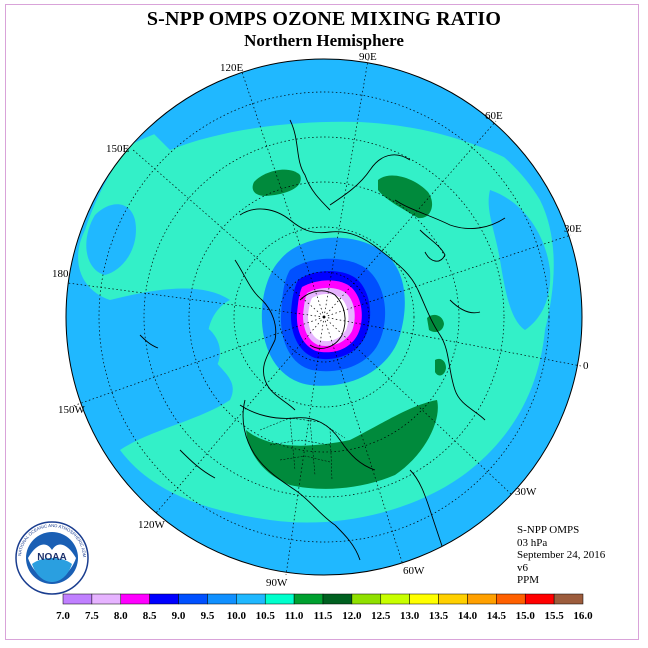  I want to click on lon-label-30w: 30W, so click(526, 492).